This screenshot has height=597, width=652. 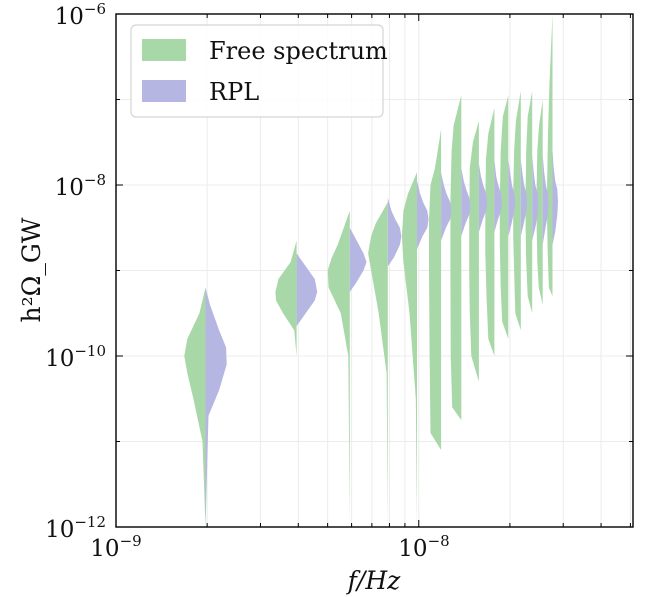 I want to click on y-tick-label-2: 10⁻⁸, so click(x=80, y=186).